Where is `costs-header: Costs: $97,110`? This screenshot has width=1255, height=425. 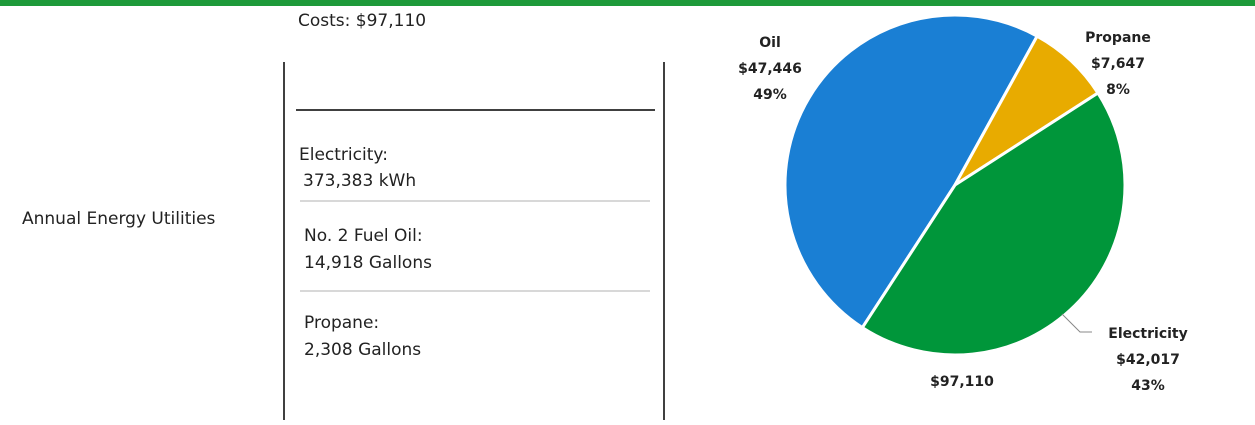 costs-header: Costs: $97,110 is located at coordinates (362, 21).